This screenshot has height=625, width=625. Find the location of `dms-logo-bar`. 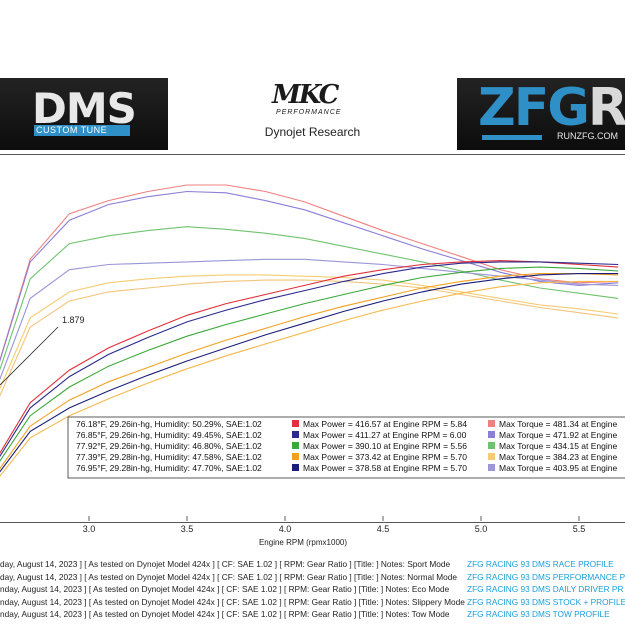

dms-logo-bar is located at coordinates (82, 130).